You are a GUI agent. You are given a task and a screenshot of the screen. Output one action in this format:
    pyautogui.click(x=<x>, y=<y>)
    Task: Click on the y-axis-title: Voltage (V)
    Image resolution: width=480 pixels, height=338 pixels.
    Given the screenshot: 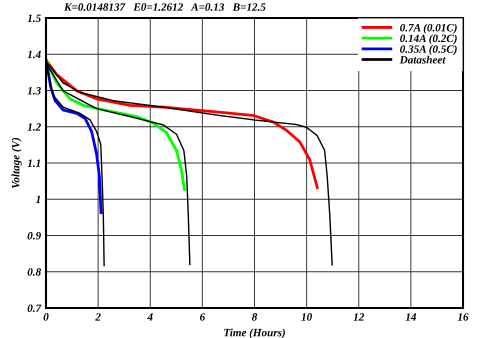 What is the action you would take?
    pyautogui.click(x=17, y=163)
    